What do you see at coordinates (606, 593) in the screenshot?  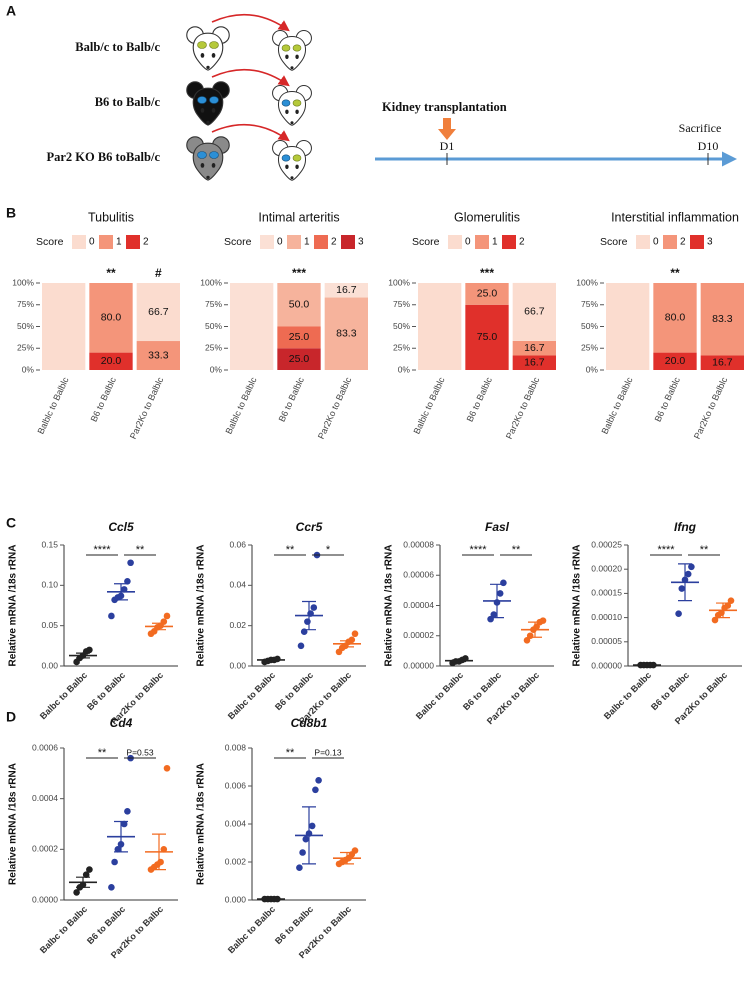 I see `y-tick-label: 0.00015` at bounding box center [606, 593].